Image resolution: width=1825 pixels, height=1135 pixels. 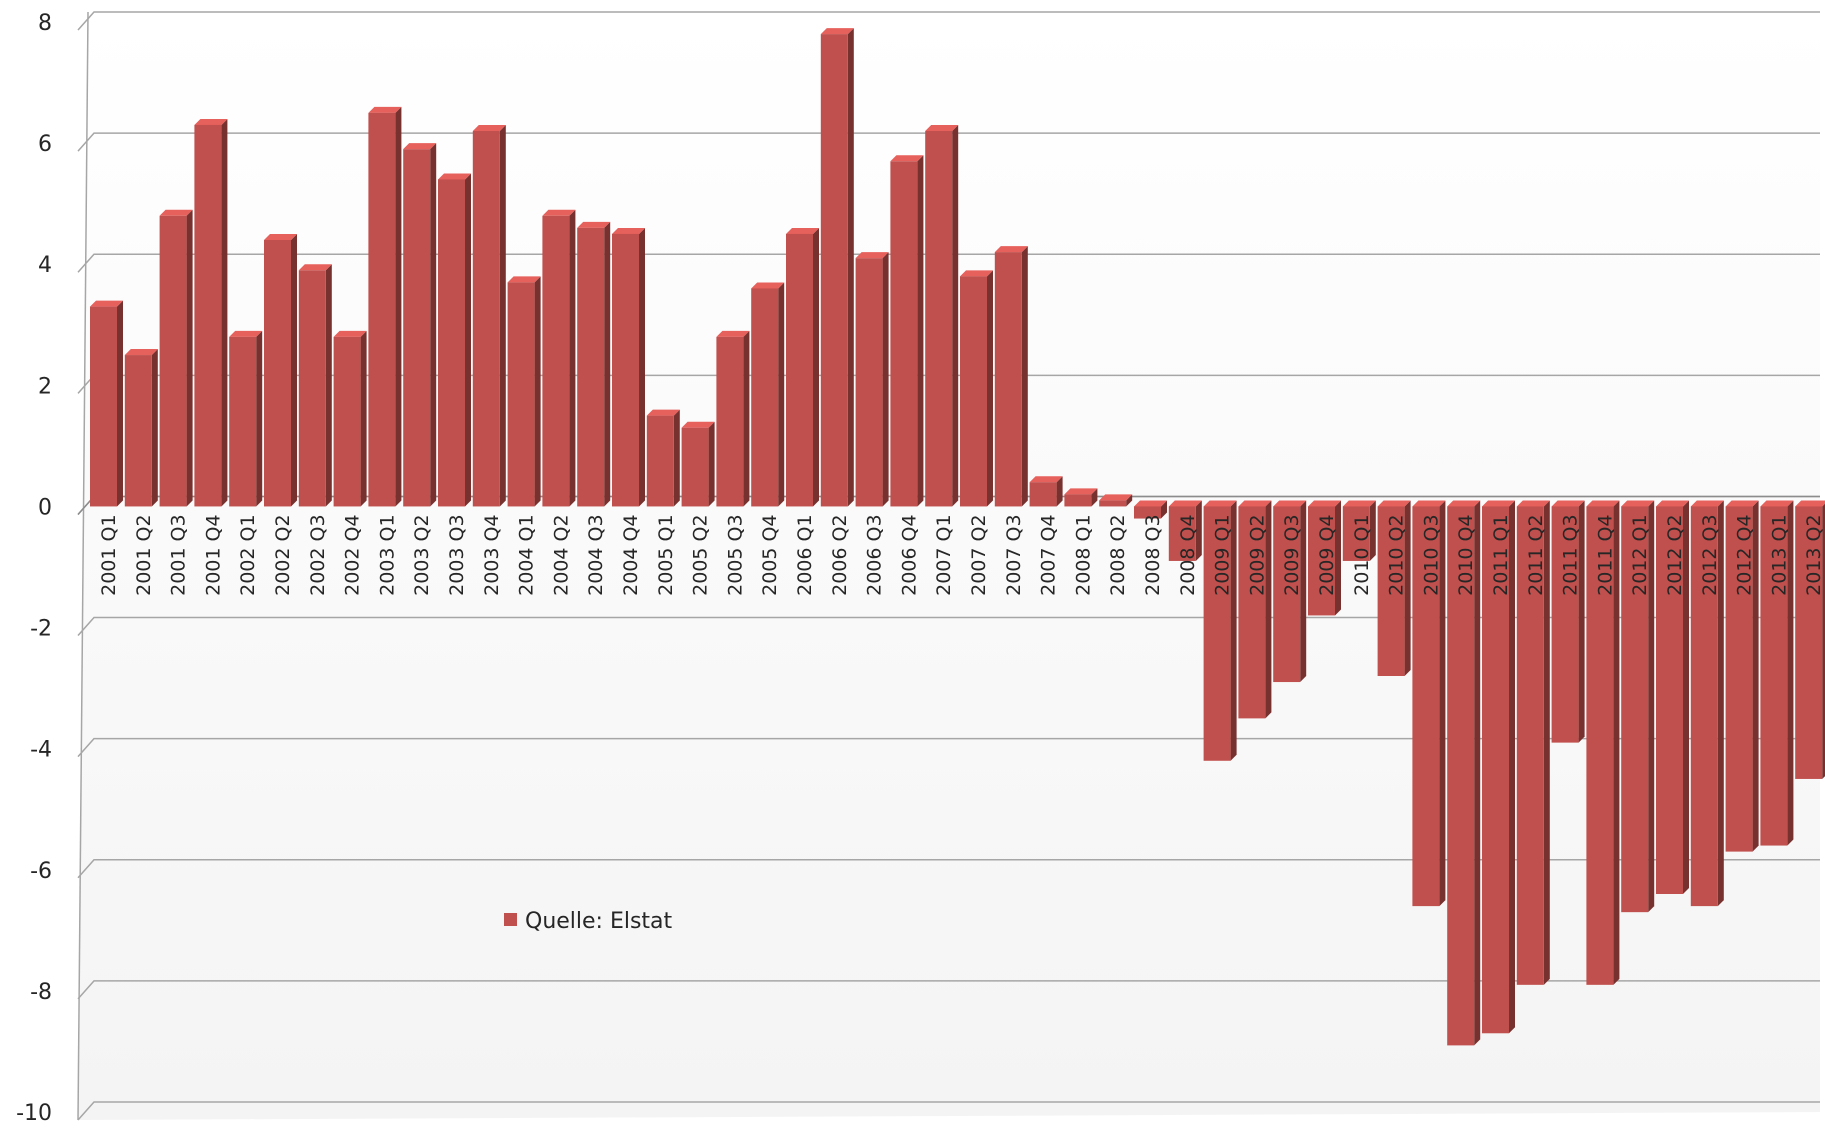 I want to click on x-tick-label: 2009 Q3, so click(x=1292, y=554).